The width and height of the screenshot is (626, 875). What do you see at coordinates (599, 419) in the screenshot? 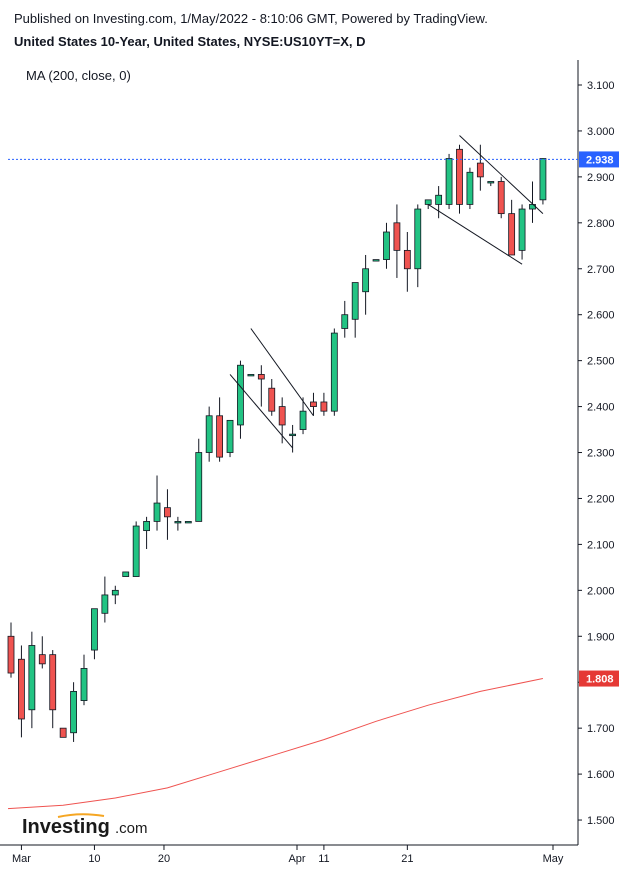
I see `price-badges-layer: 2.938 1.808` at bounding box center [599, 419].